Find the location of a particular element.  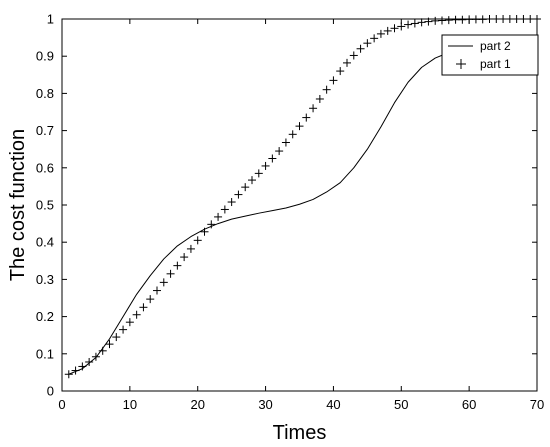

y-axis-title: The cost function is located at coordinates (18, 205).